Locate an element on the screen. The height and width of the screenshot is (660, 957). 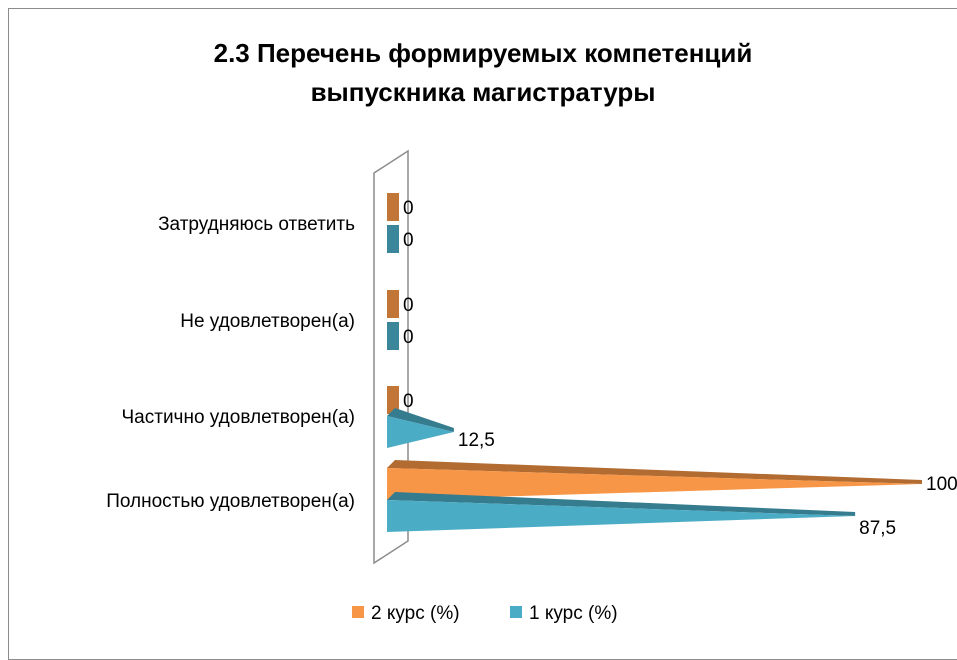
bar-depth-2-курс-0 is located at coordinates (654, 472).